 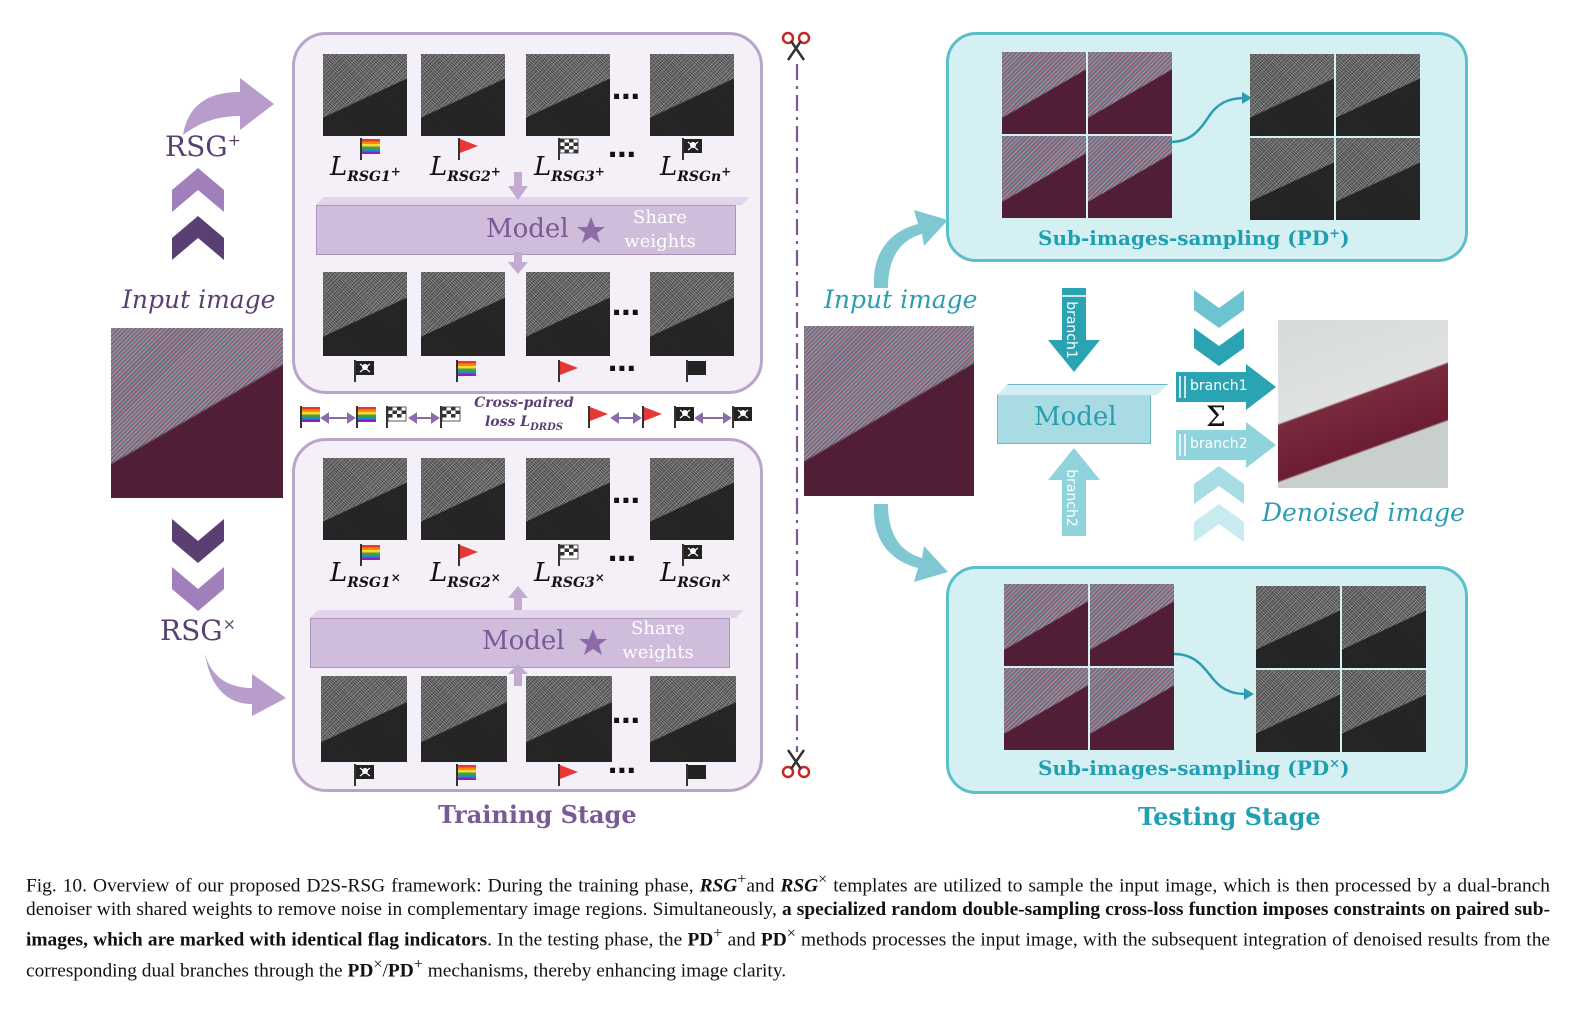 What do you see at coordinates (901, 299) in the screenshot?
I see `testing-input-label: Input image` at bounding box center [901, 299].